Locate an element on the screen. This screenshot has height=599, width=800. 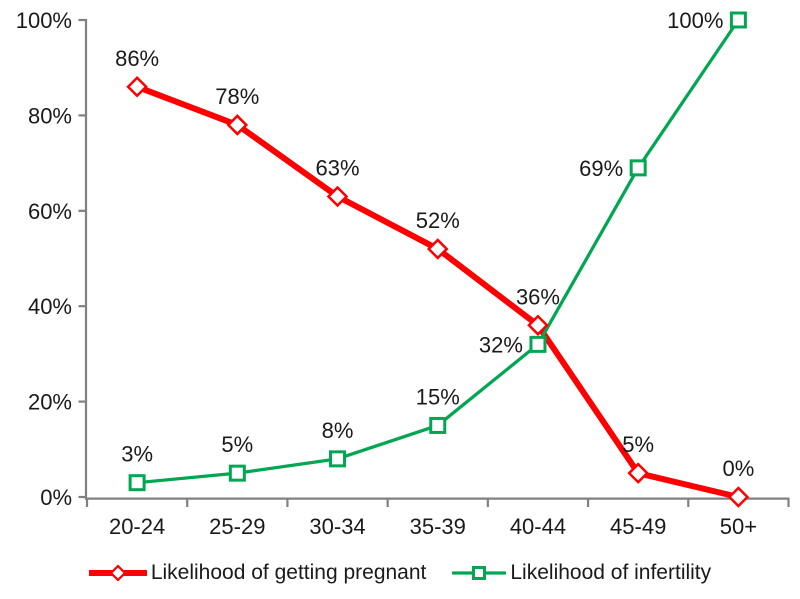
x-axis-category-label: 45-49 is located at coordinates (638, 526).